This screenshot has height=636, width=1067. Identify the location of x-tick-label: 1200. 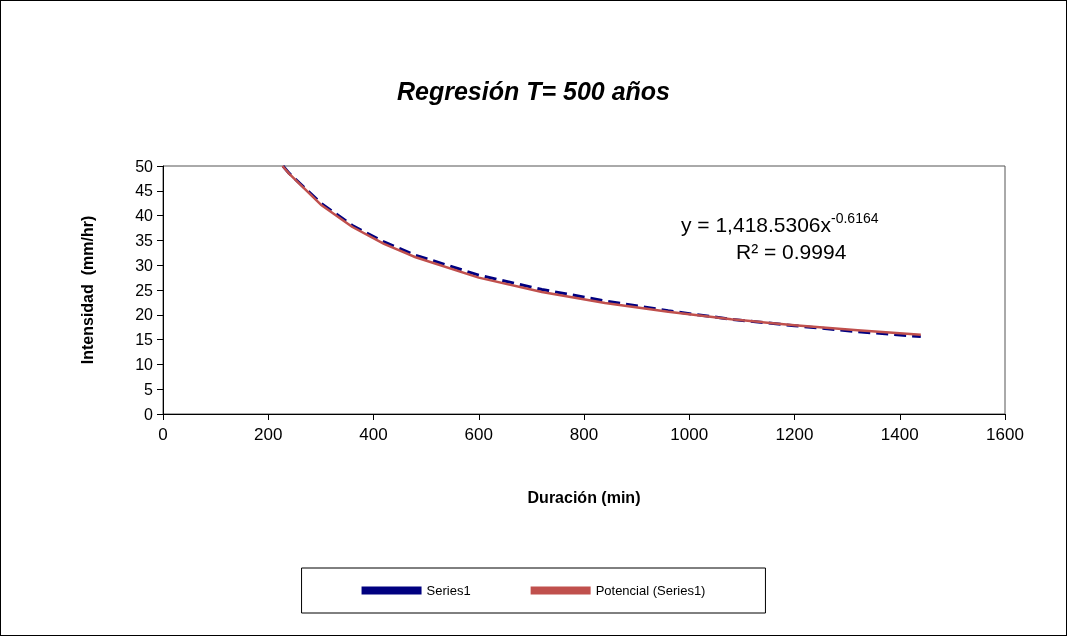
(794, 434).